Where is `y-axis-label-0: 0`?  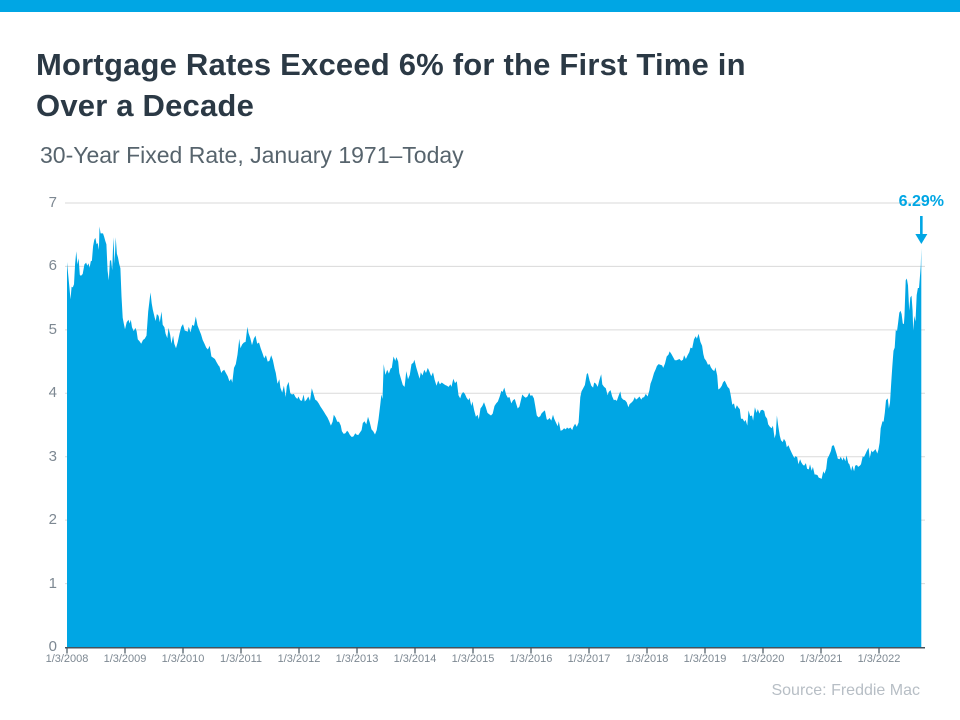 y-axis-label-0: 0 is located at coordinates (52, 646).